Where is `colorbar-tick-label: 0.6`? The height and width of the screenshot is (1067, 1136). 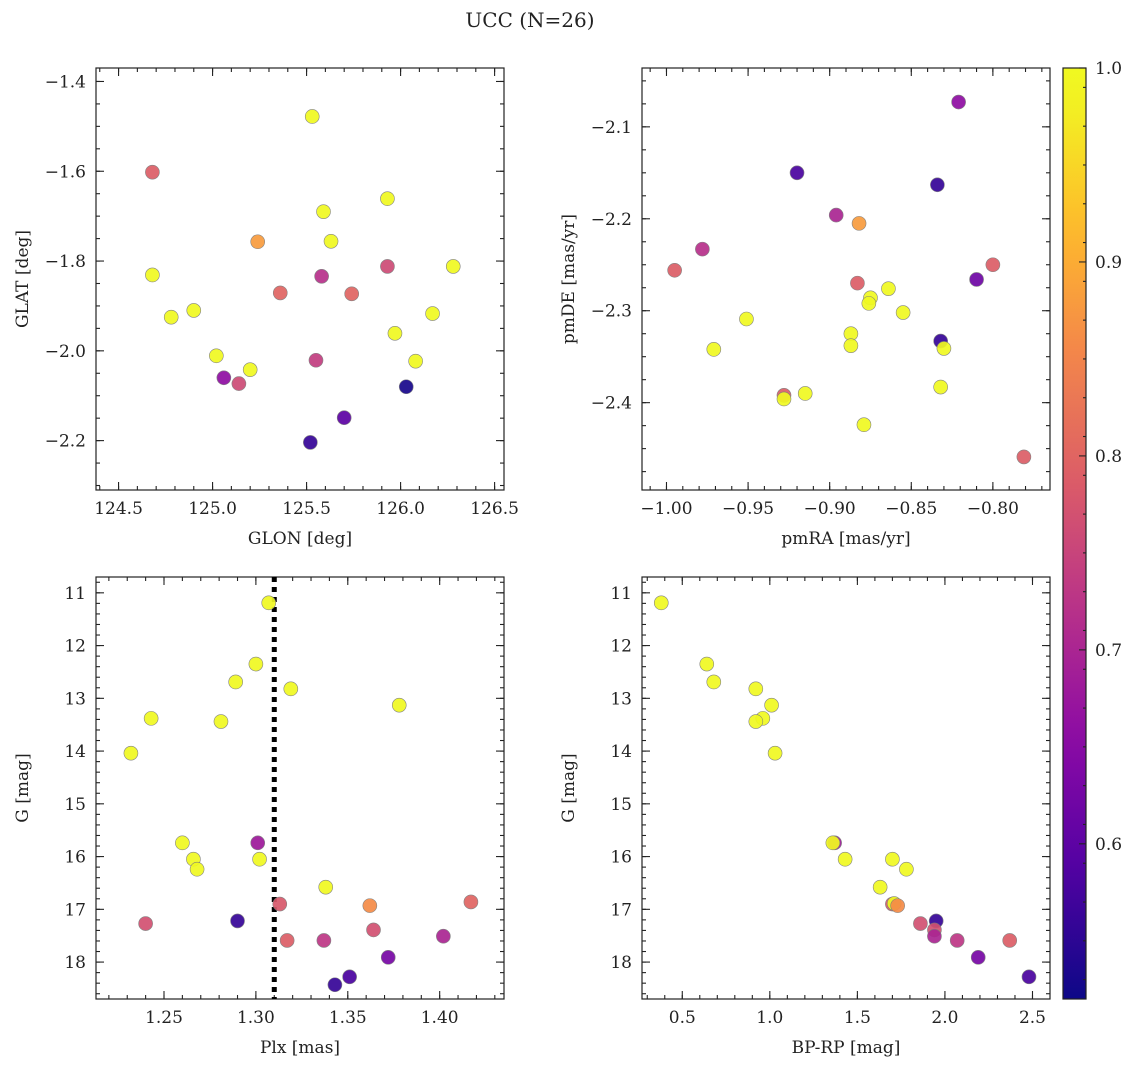
colorbar-tick-label: 0.6 is located at coordinates (1108, 845).